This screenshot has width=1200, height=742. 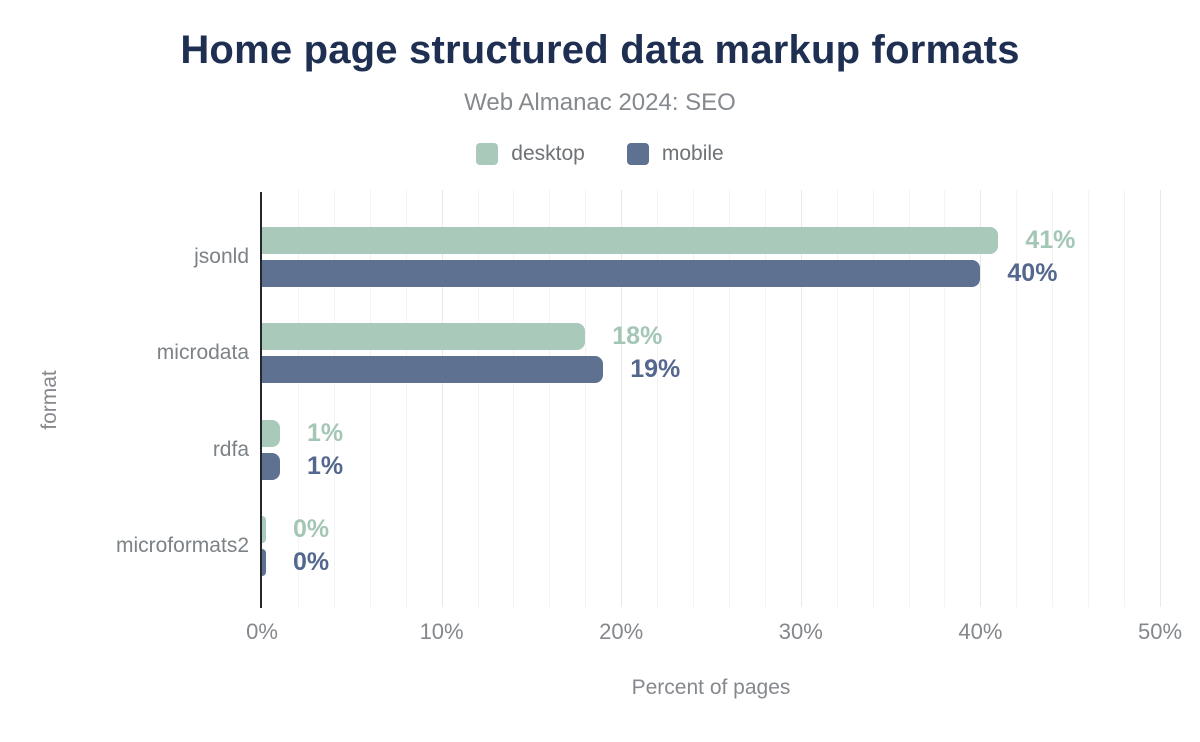 I want to click on bar-line-desktop-microformats2: 0%, so click(x=711, y=528).